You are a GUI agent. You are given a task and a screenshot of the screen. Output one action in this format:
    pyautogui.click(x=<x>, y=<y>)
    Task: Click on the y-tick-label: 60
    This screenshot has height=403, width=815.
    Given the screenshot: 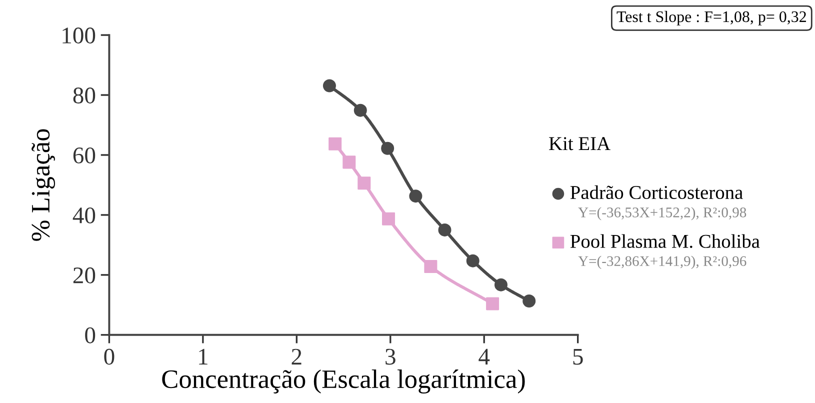 What is the action you would take?
    pyautogui.click(x=84, y=155)
    